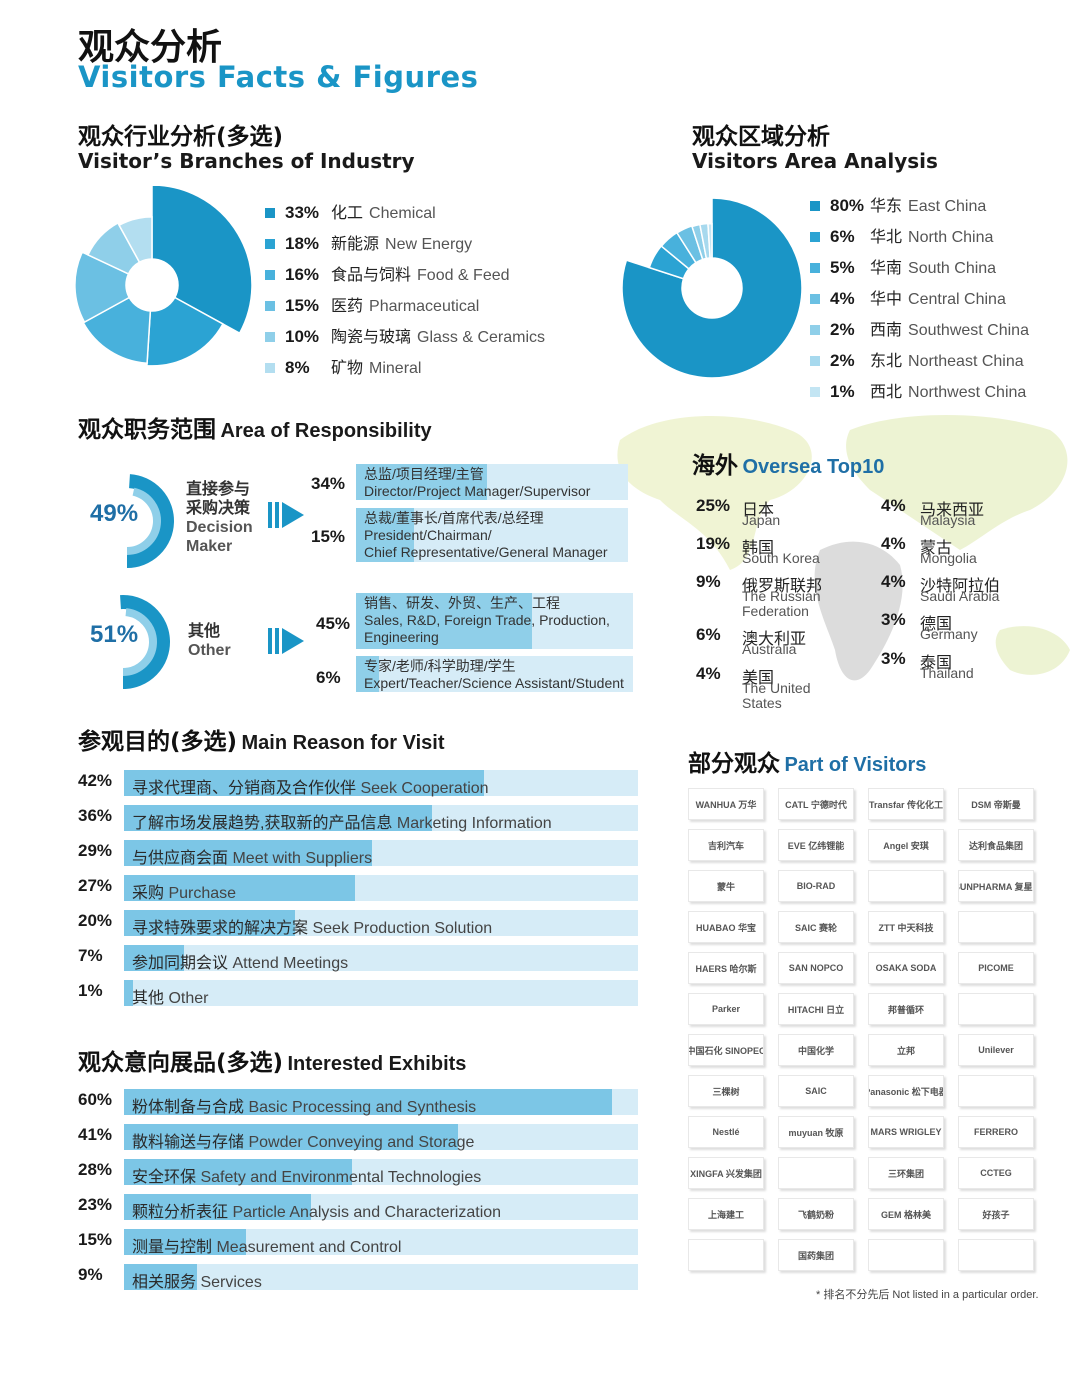 The height and width of the screenshot is (1388, 1080). What do you see at coordinates (713, 543) in the screenshot?
I see `oversea-pct: 19%` at bounding box center [713, 543].